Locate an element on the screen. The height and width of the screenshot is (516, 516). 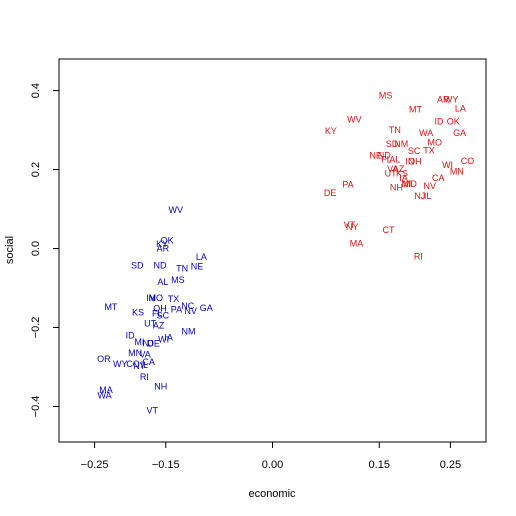
point-label: MD is located at coordinates (410, 184).